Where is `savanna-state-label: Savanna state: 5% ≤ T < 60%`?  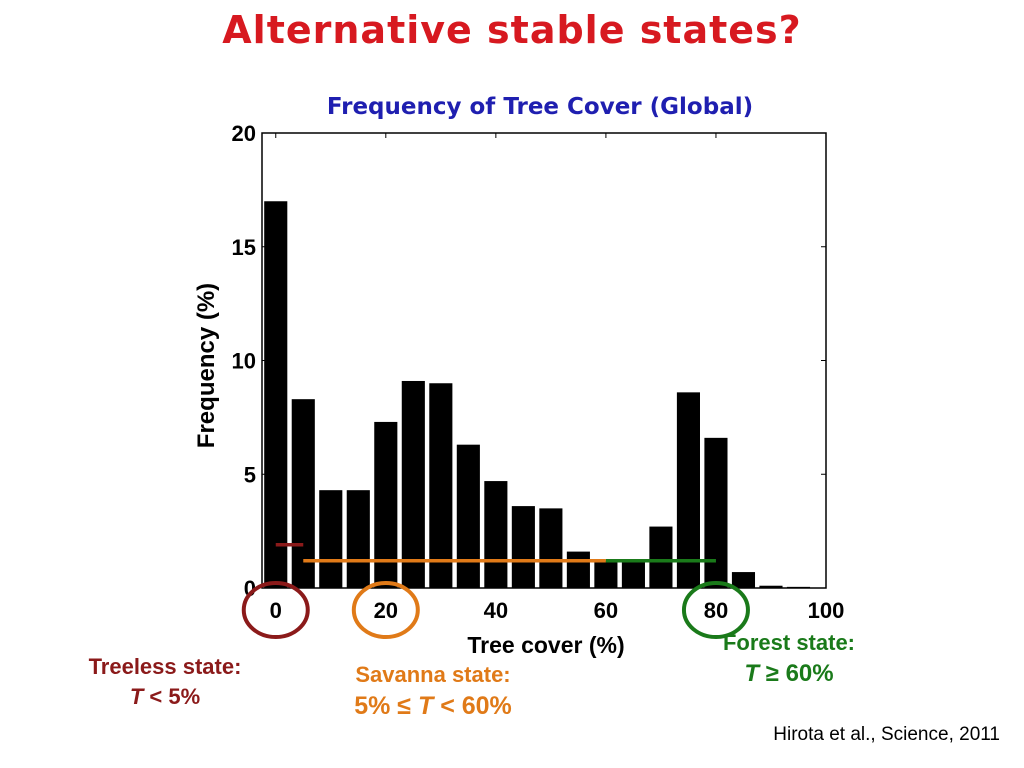 savanna-state-label: Savanna state: 5% ≤ T < 60% is located at coordinates (433, 691).